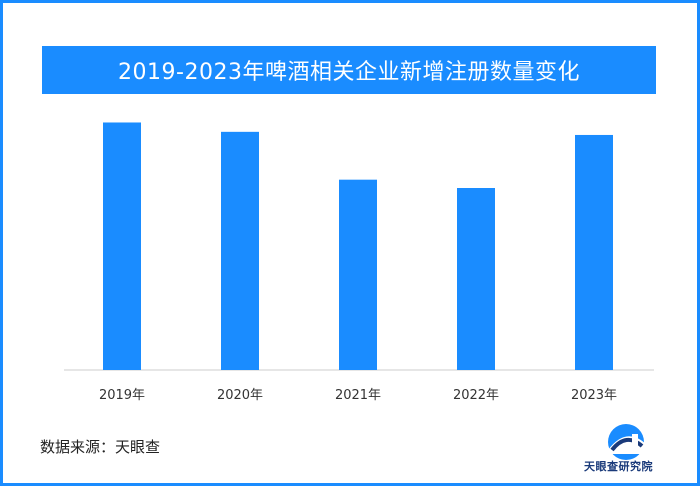 The height and width of the screenshot is (486, 700). I want to click on x-tick-label-1: 2020年, so click(240, 395).